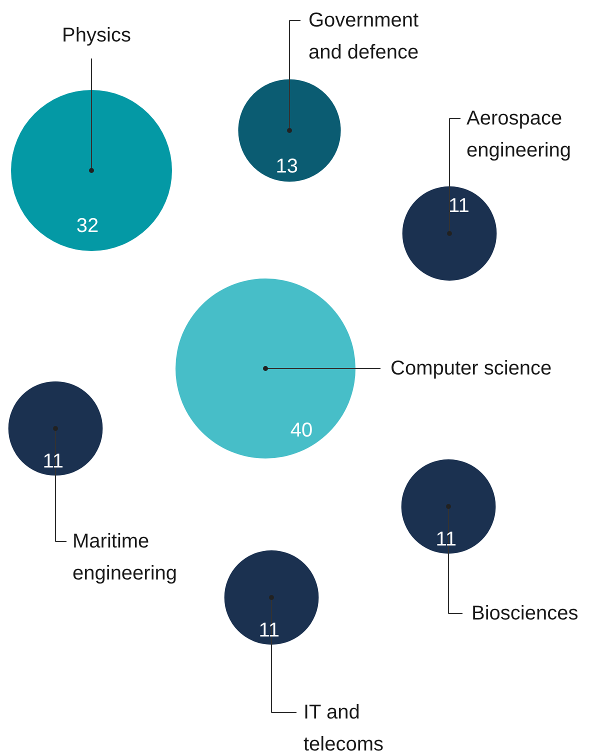 The width and height of the screenshot is (604, 754). I want to click on category-label: Maritime engineering, so click(125, 557).